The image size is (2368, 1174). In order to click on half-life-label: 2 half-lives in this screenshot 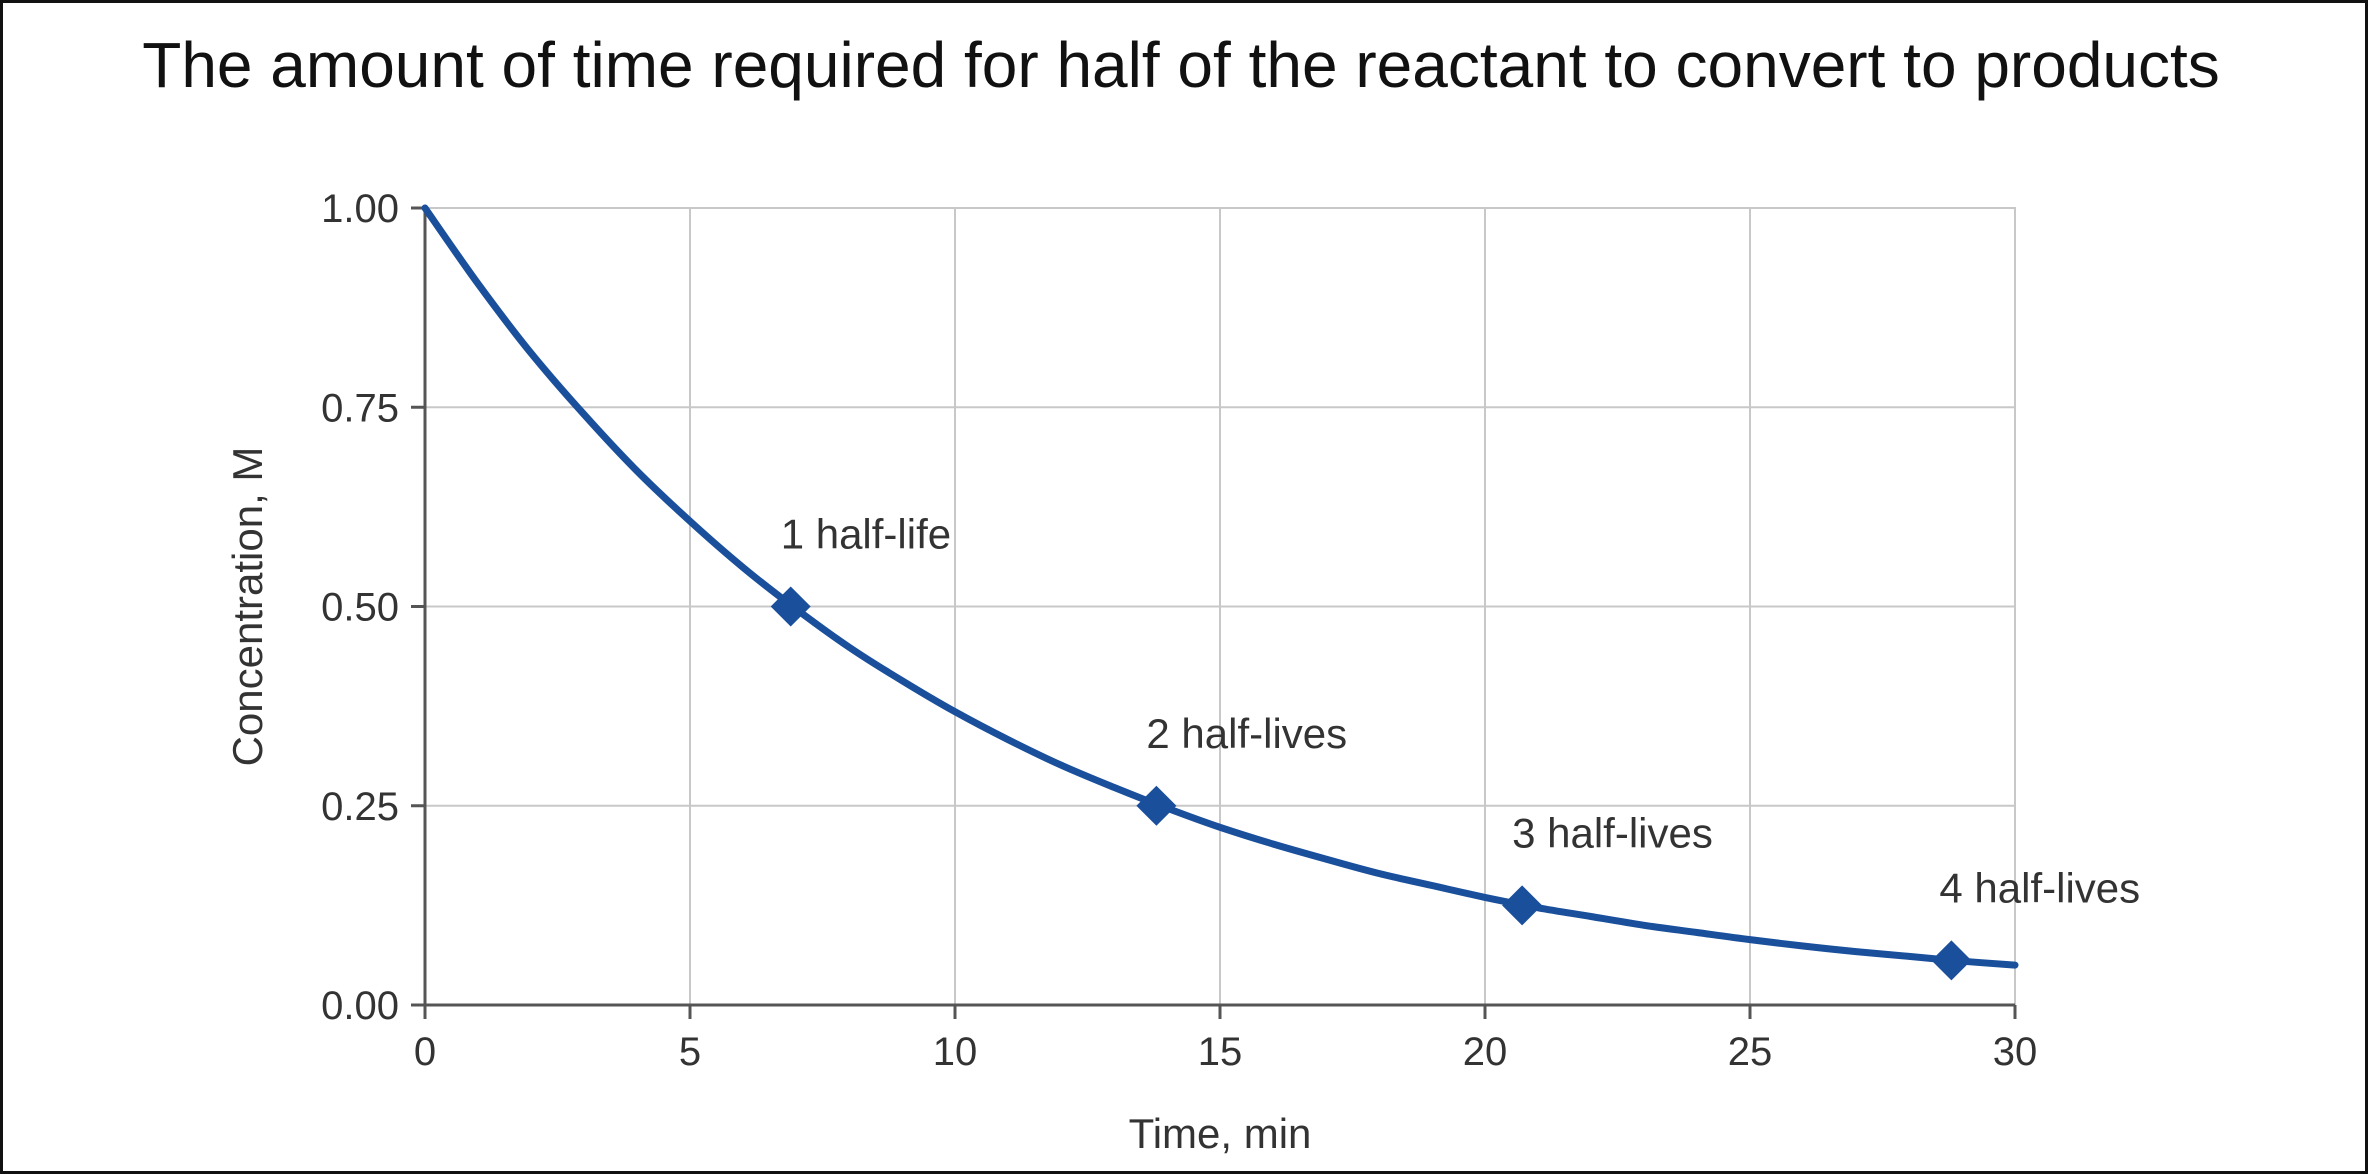, I will do `click(1246, 733)`.